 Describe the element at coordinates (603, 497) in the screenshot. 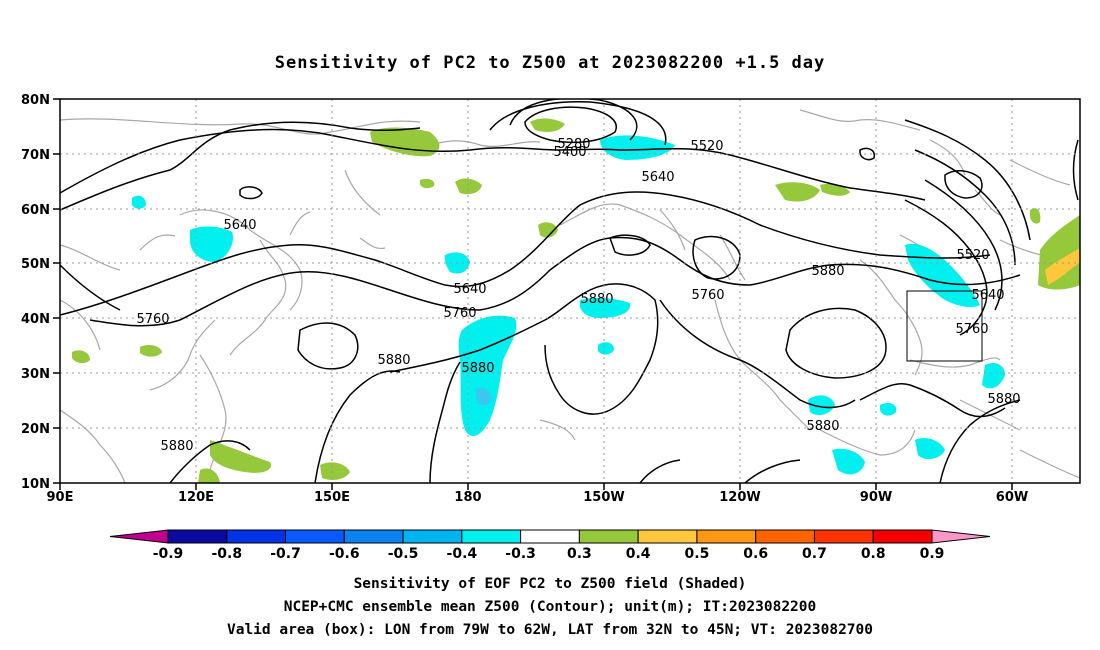

I see `lon-label: 150W` at that location.